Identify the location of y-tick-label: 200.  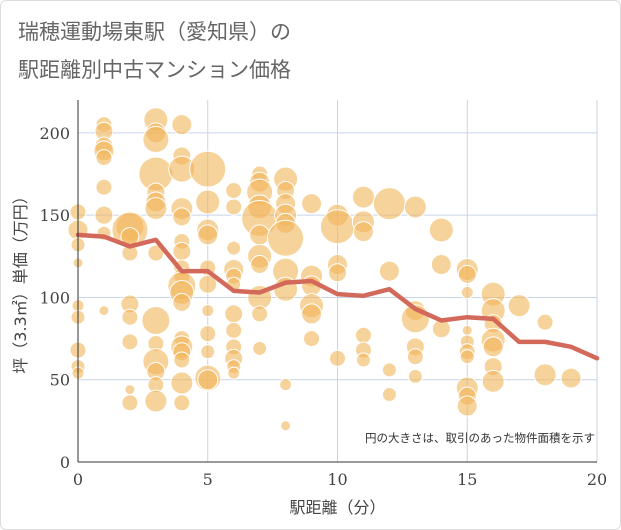
(54, 133).